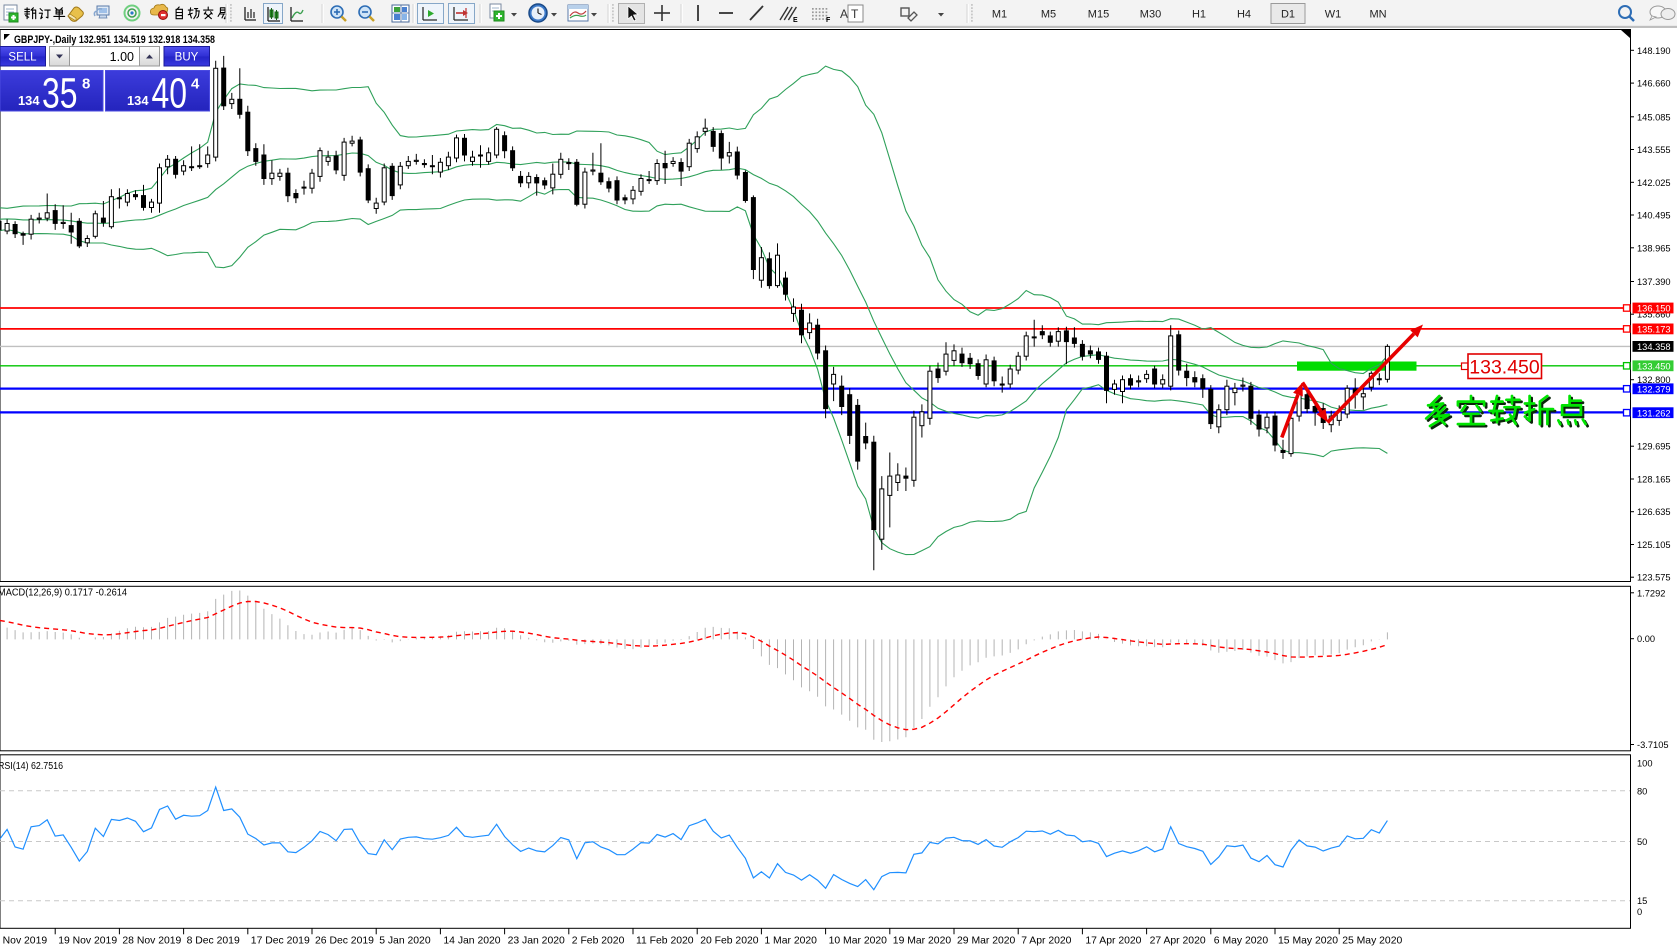  What do you see at coordinates (1654, 545) in the screenshot?
I see `svg-text: 125.105` at bounding box center [1654, 545].